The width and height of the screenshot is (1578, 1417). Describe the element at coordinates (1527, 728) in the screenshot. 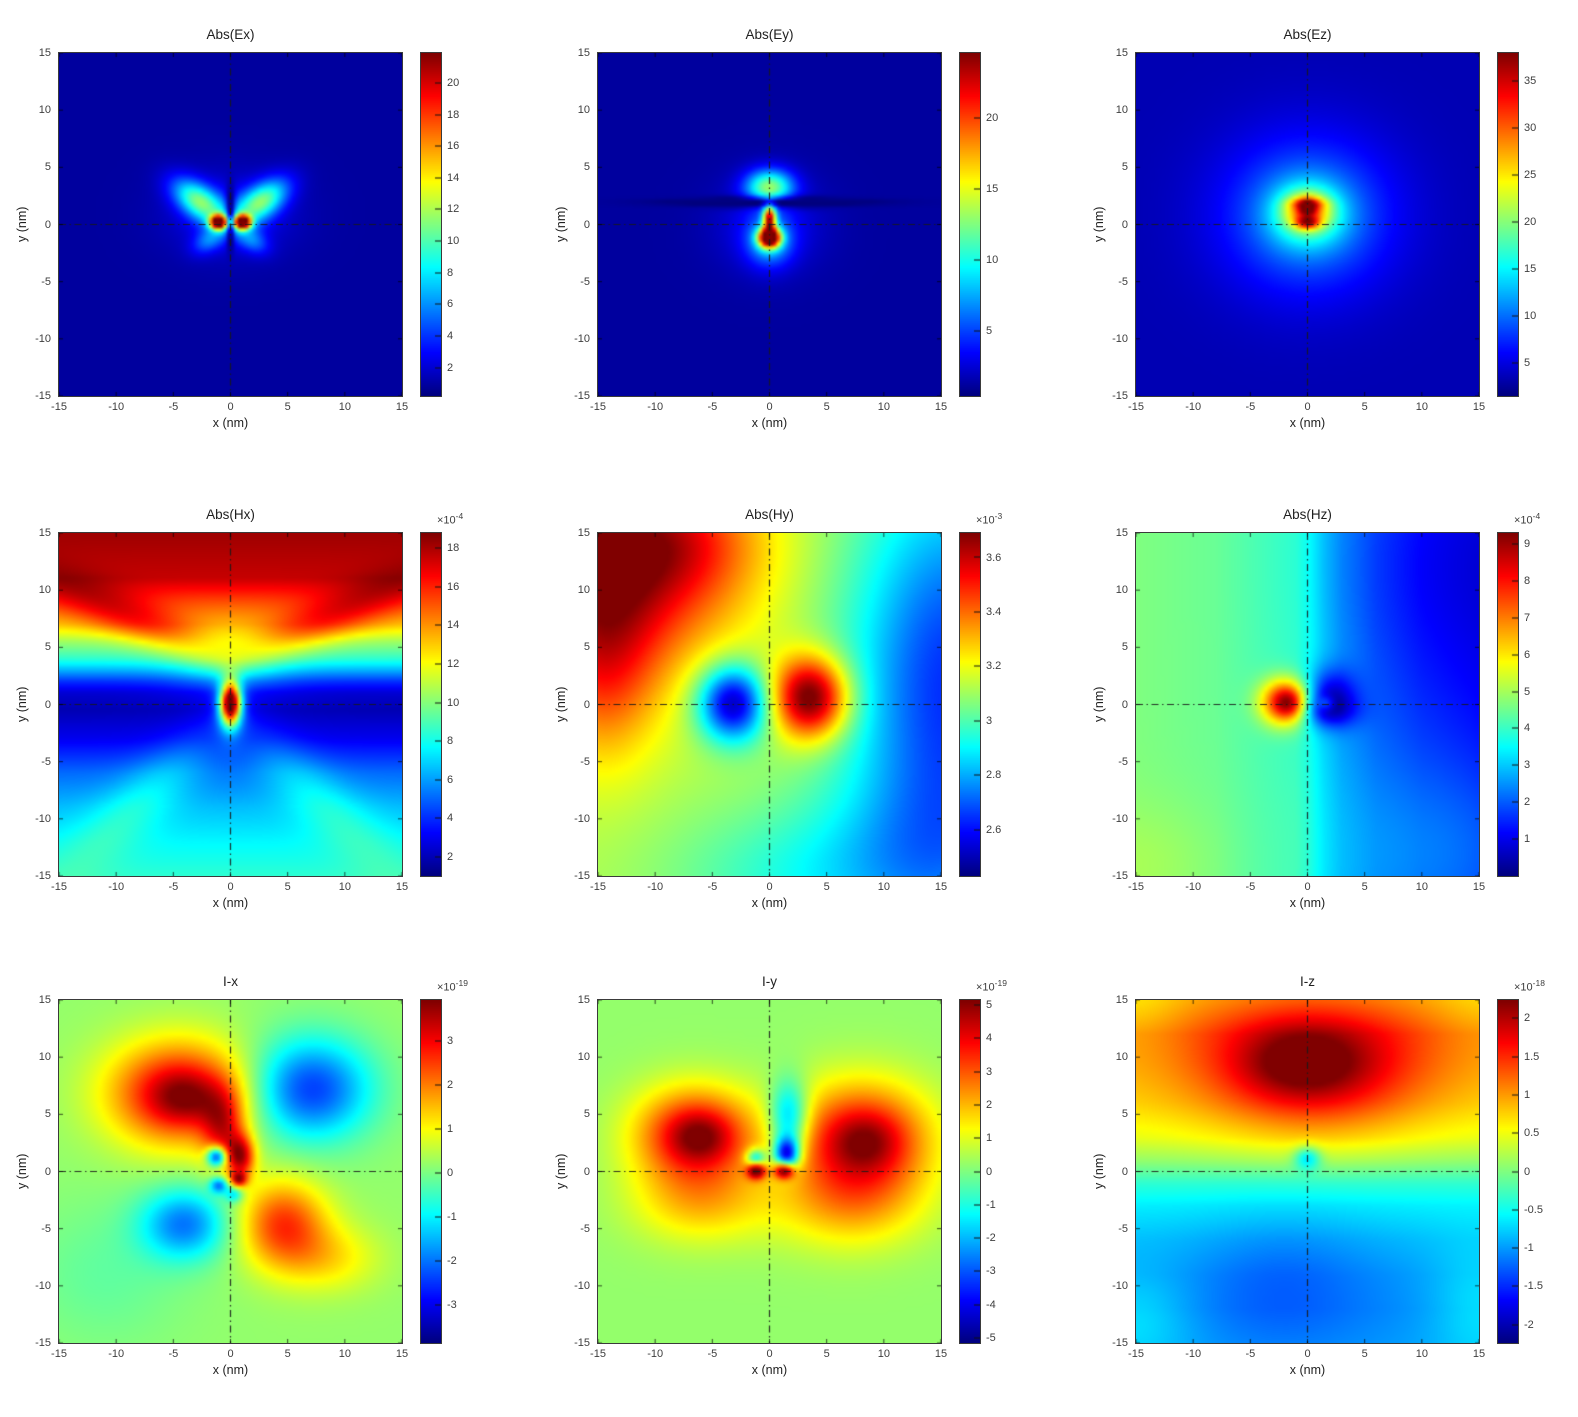

I see `colorbar-tick-label: 4` at that location.